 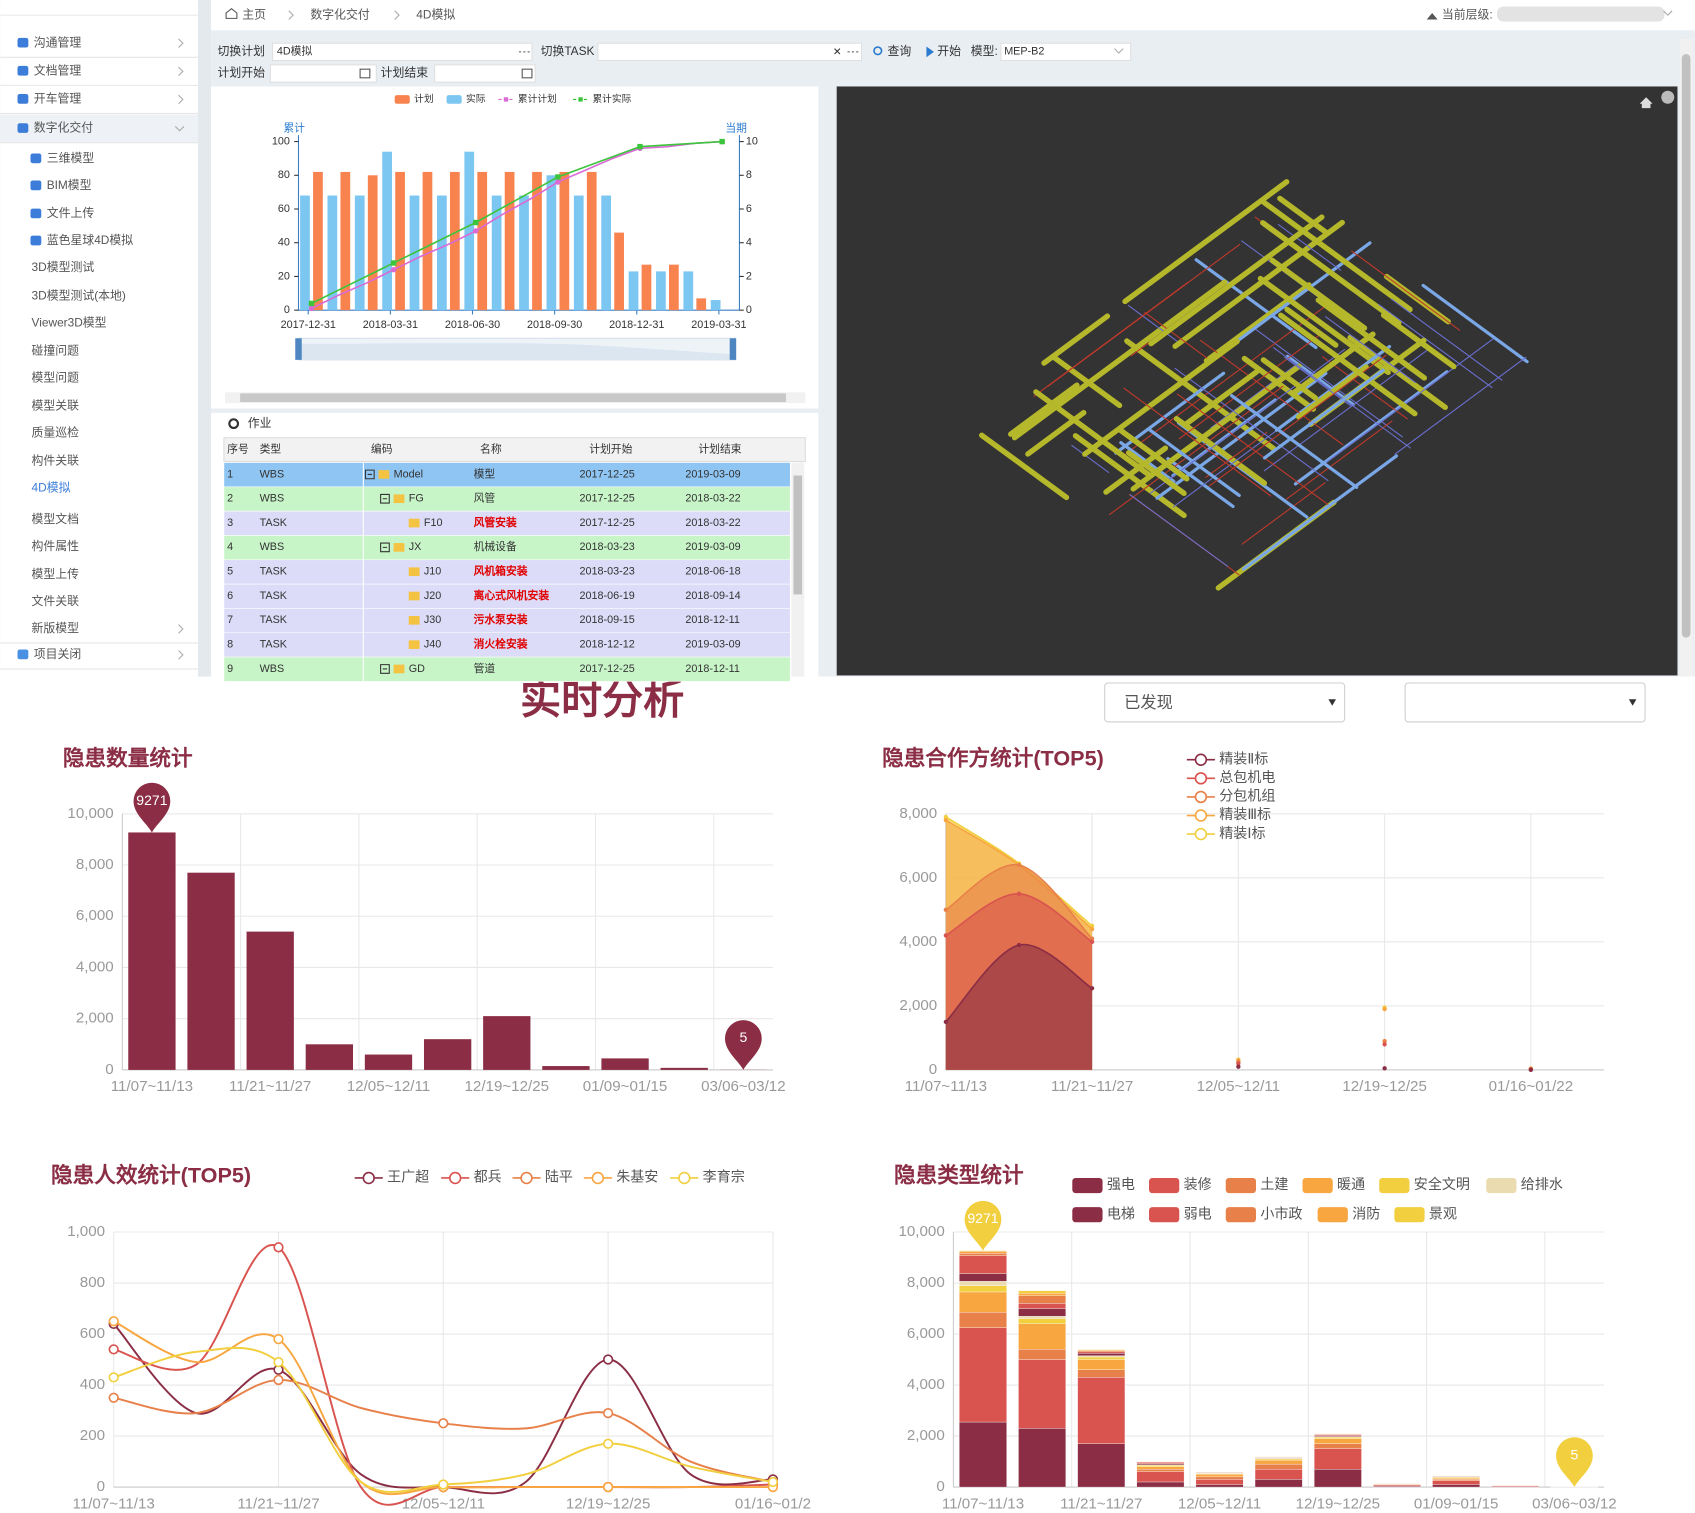 What do you see at coordinates (56, 628) in the screenshot?
I see `menu-item: 新版模型` at bounding box center [56, 628].